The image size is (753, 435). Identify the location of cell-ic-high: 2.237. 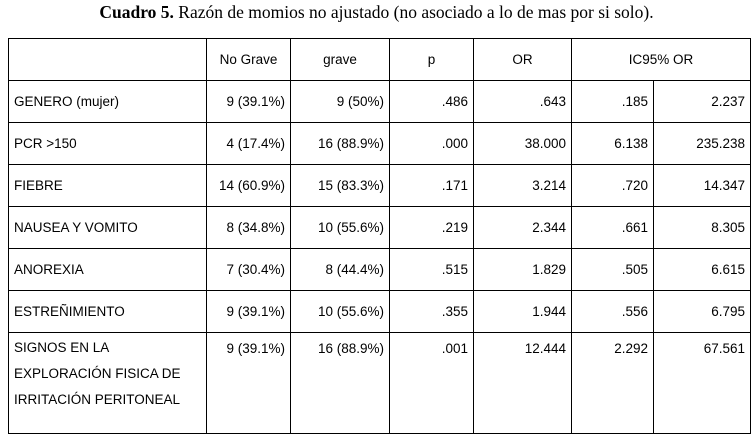
(702, 101).